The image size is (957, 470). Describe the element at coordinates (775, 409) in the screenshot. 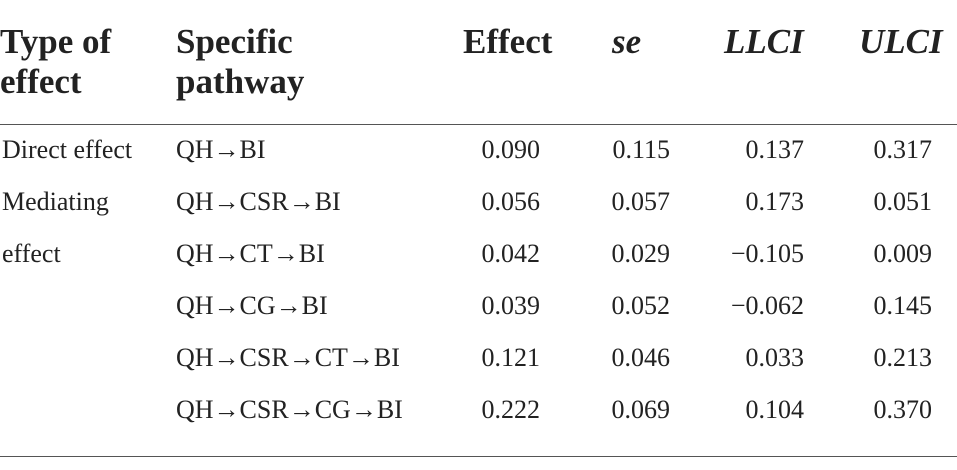

I see `table-row-llci: 0.104` at that location.